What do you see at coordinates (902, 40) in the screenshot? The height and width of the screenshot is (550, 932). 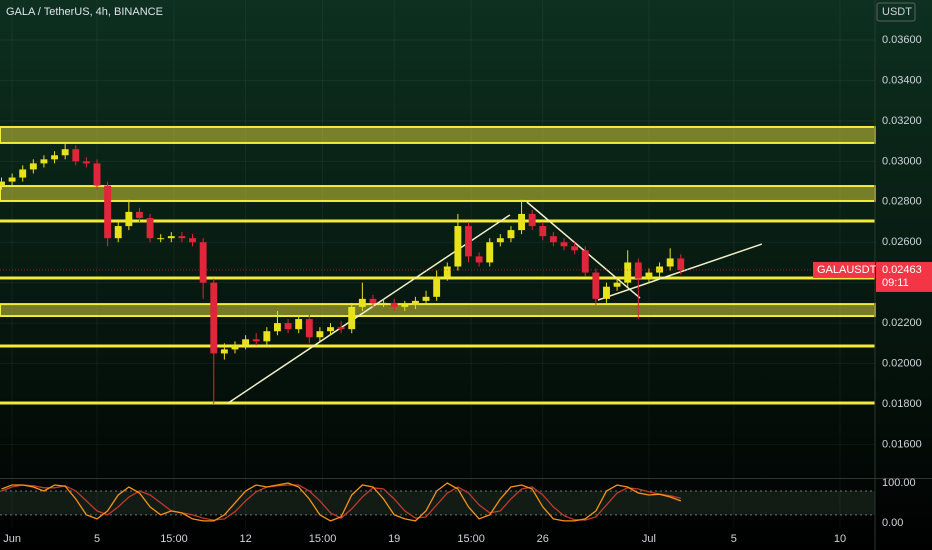 I see `y-tick-label: 0.03600` at bounding box center [902, 40].